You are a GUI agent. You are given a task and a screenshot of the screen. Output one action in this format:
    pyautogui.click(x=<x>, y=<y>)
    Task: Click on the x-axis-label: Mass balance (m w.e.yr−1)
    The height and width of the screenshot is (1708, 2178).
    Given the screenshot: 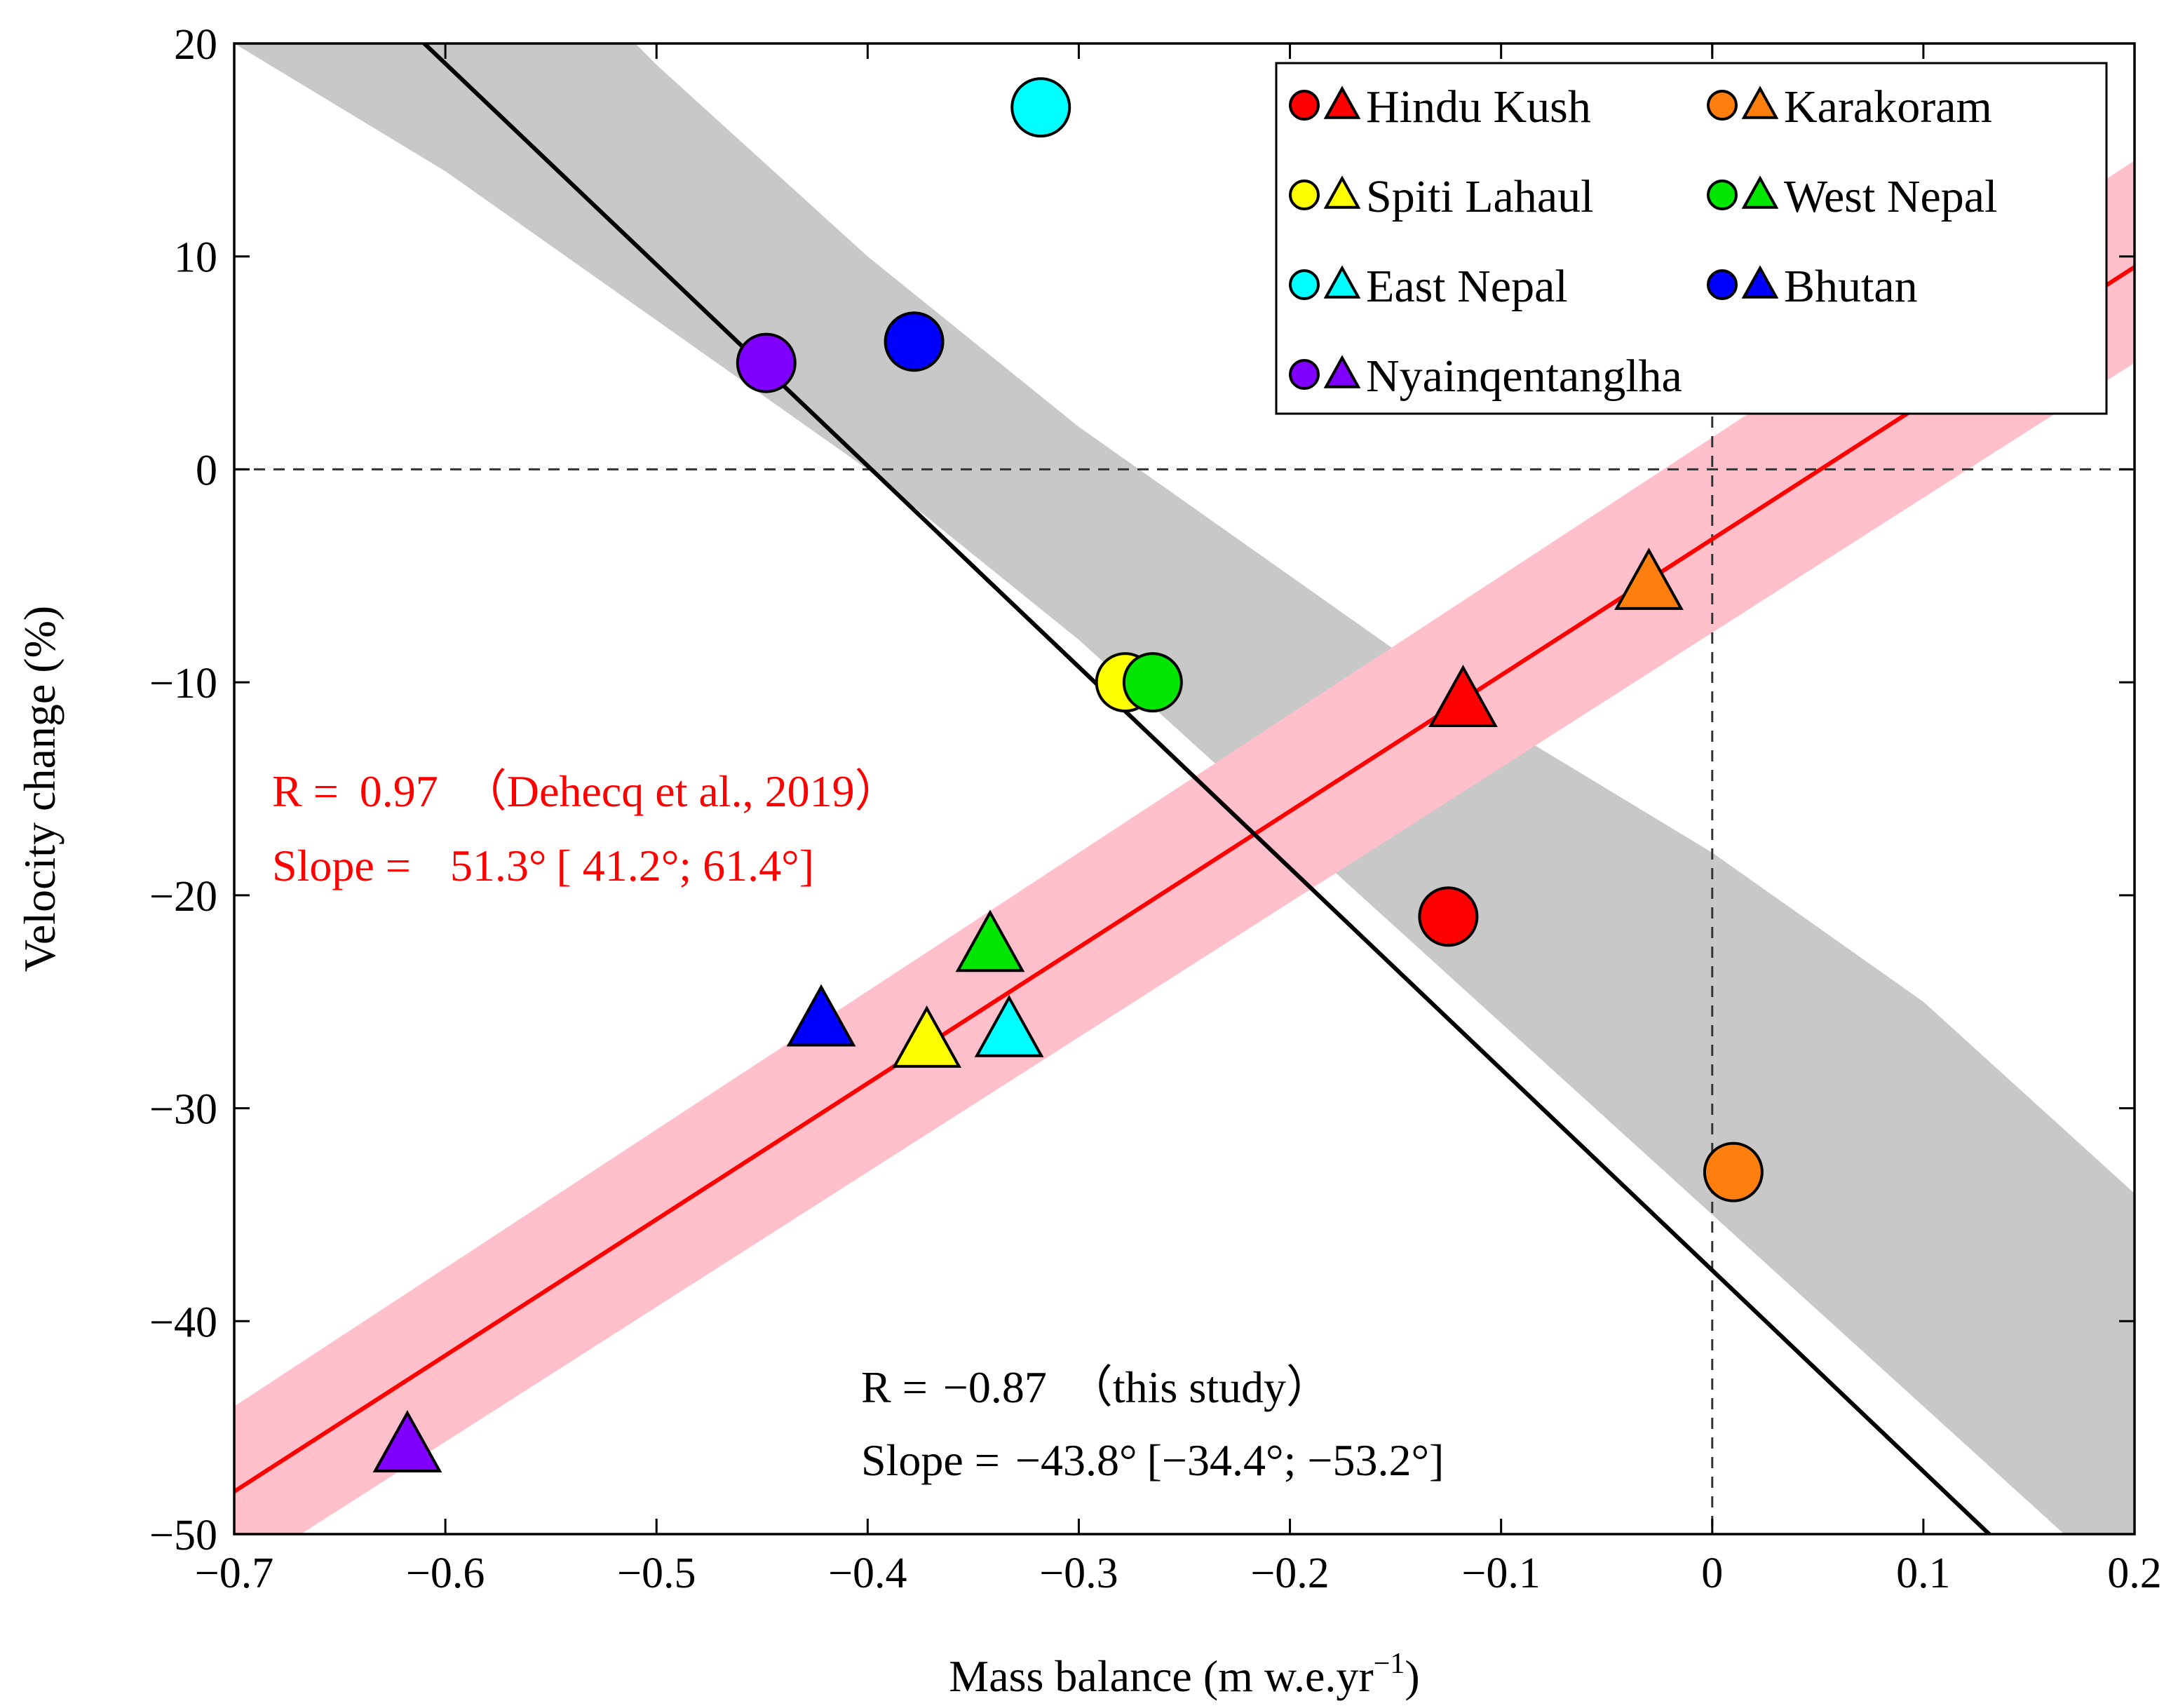 What is the action you would take?
    pyautogui.click(x=1184, y=1675)
    